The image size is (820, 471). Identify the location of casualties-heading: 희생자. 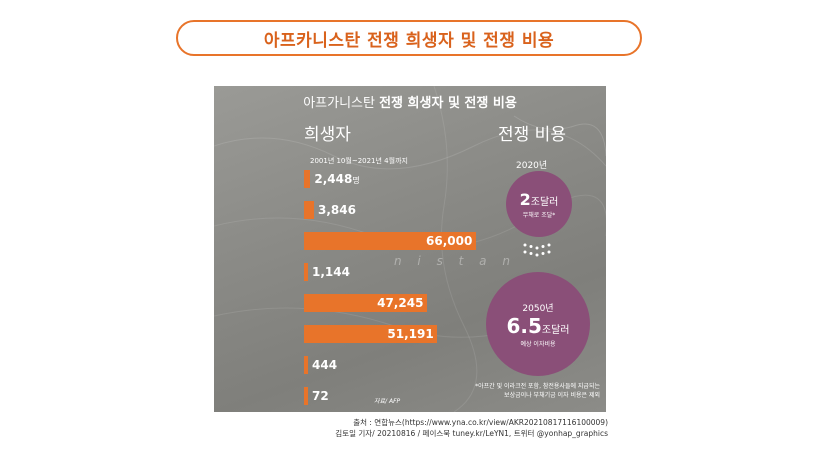
(327, 135).